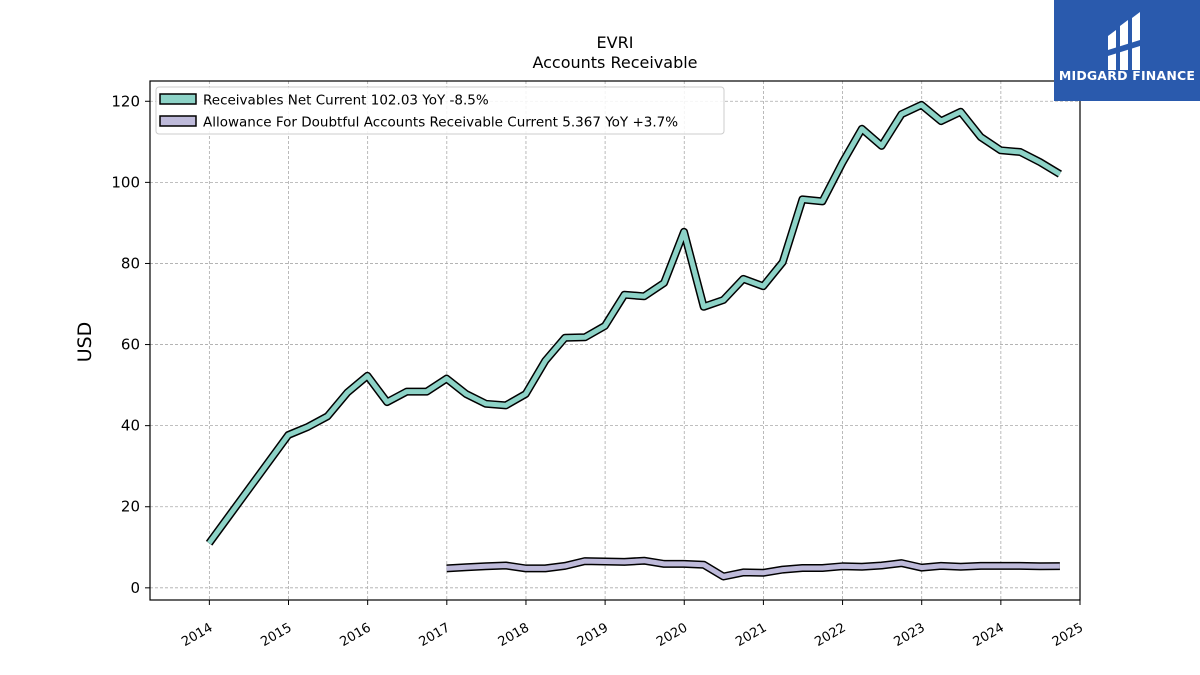 Image resolution: width=1200 pixels, height=675 pixels. What do you see at coordinates (130, 426) in the screenshot?
I see `y-tick-label: 40` at bounding box center [130, 426].